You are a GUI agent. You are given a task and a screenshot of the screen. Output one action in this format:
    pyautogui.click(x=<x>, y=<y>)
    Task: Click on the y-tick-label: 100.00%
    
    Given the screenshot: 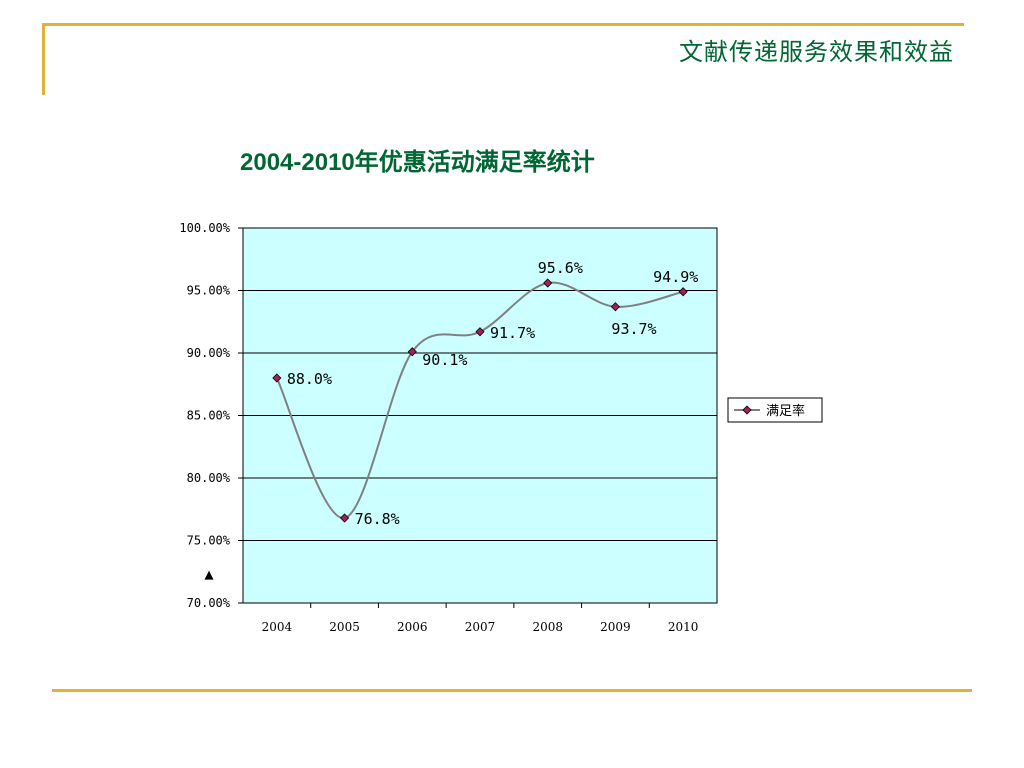 What is the action you would take?
    pyautogui.click(x=204, y=228)
    